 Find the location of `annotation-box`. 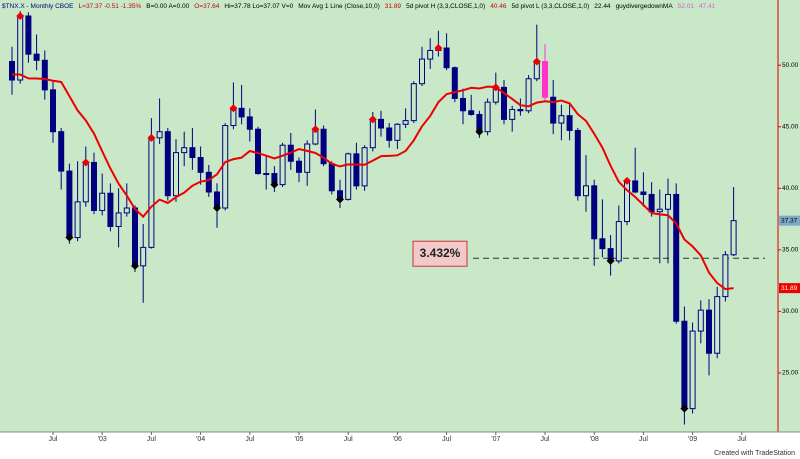

annotation-box is located at coordinates (440, 253).